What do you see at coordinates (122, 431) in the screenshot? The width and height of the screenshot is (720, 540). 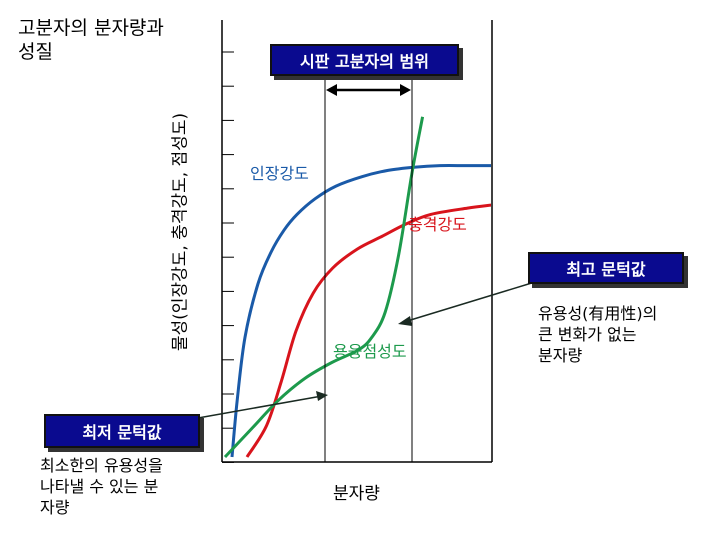 I see `min-threshold-box: 최저 문턱값` at bounding box center [122, 431].